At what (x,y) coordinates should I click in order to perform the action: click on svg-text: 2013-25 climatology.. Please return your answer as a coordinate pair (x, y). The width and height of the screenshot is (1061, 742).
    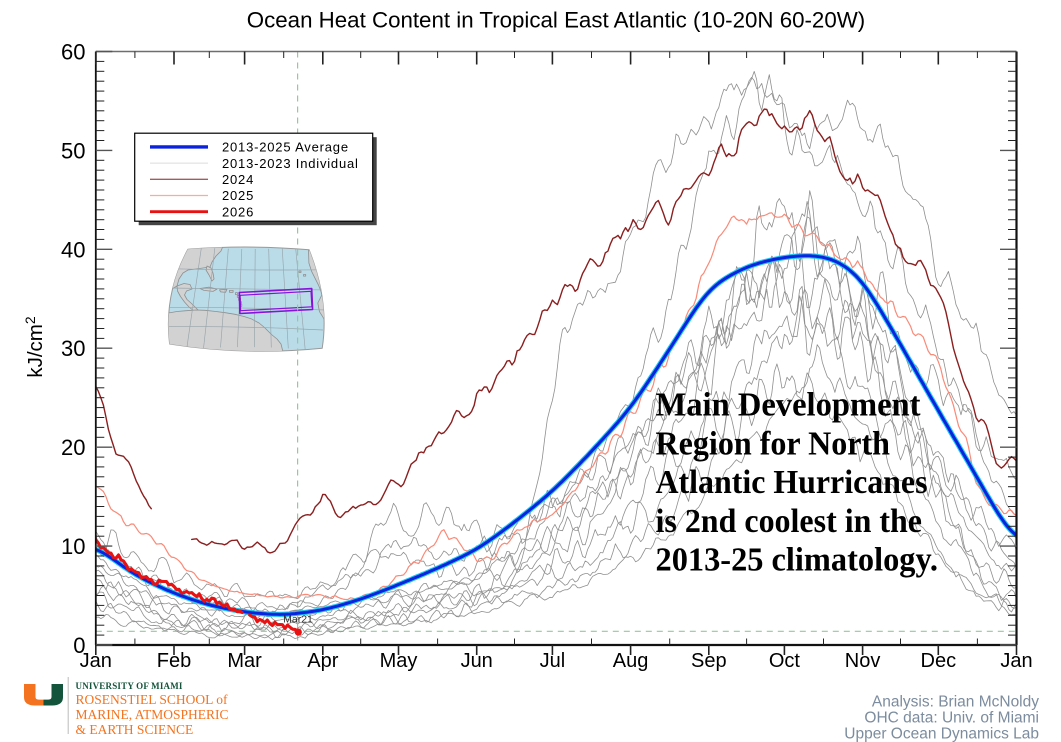
    Looking at the image, I should click on (797, 560).